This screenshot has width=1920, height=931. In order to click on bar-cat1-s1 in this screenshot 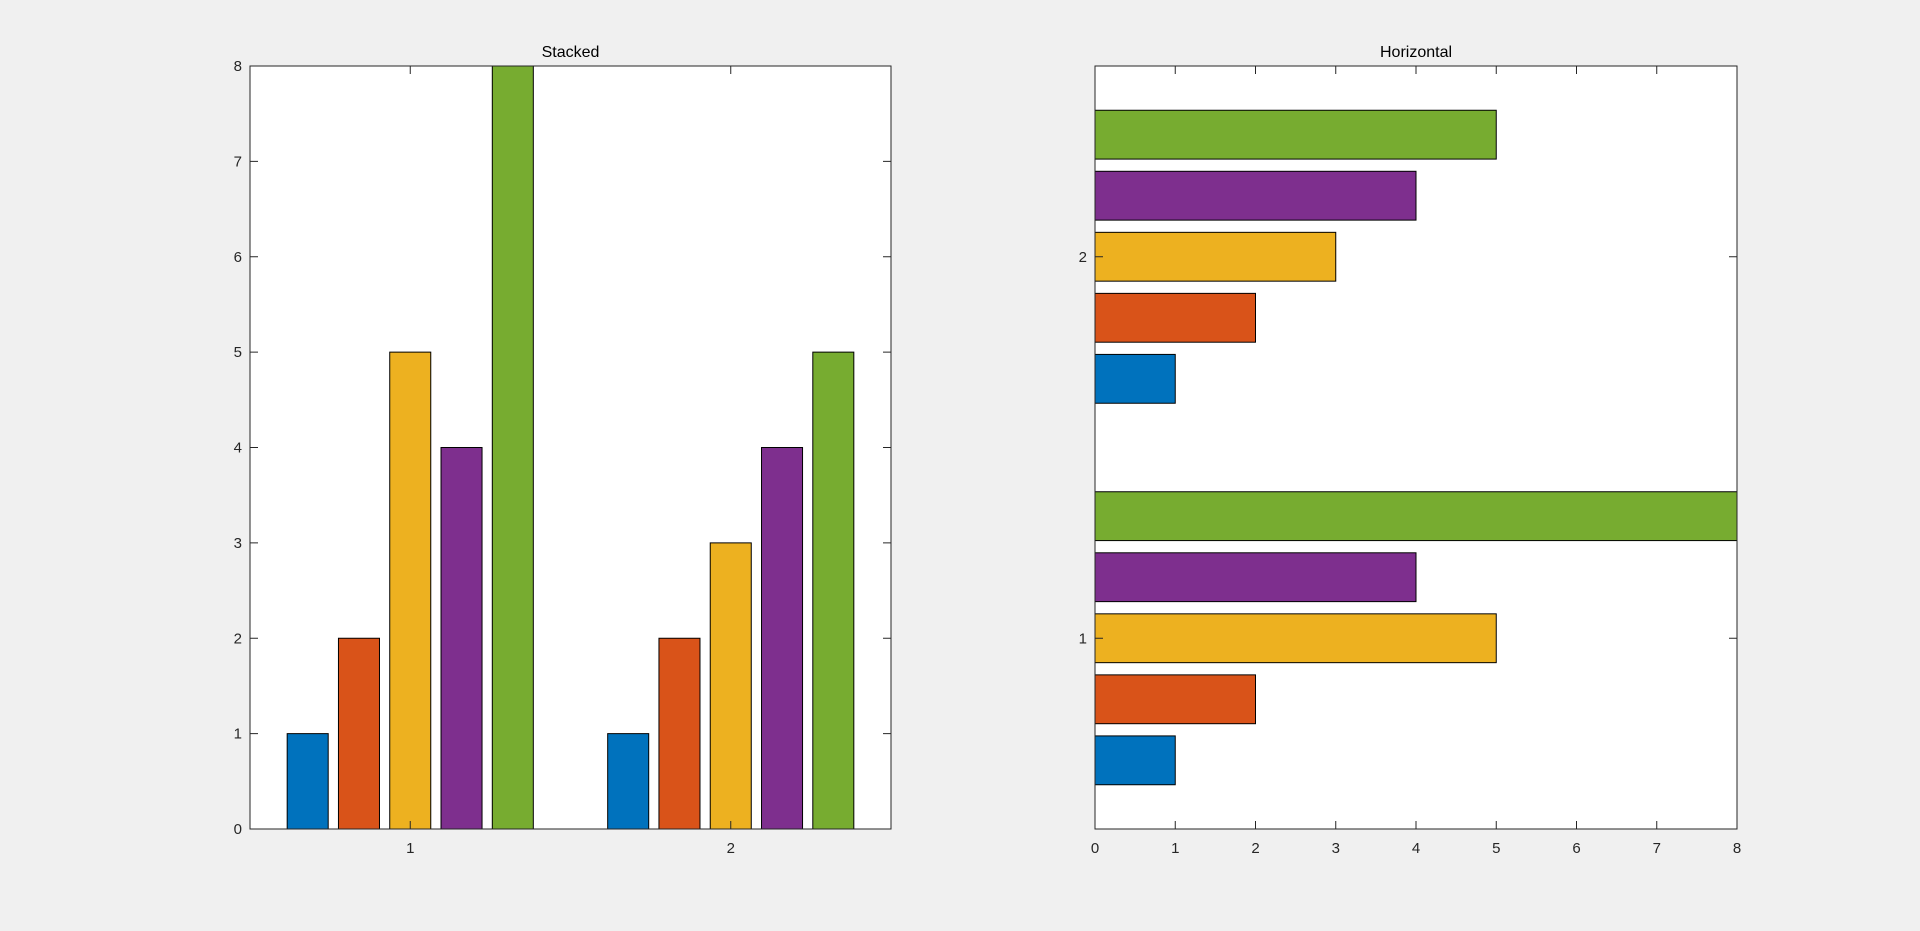, I will do `click(307, 781)`.